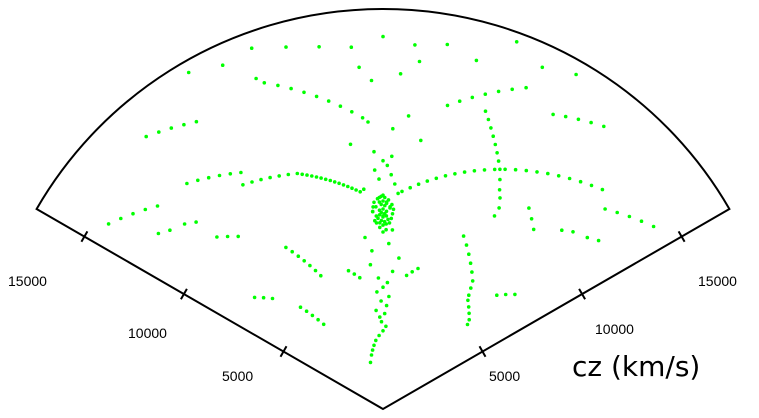 The width and height of the screenshot is (759, 418). I want to click on axis-title: cz (km/s), so click(636, 366).